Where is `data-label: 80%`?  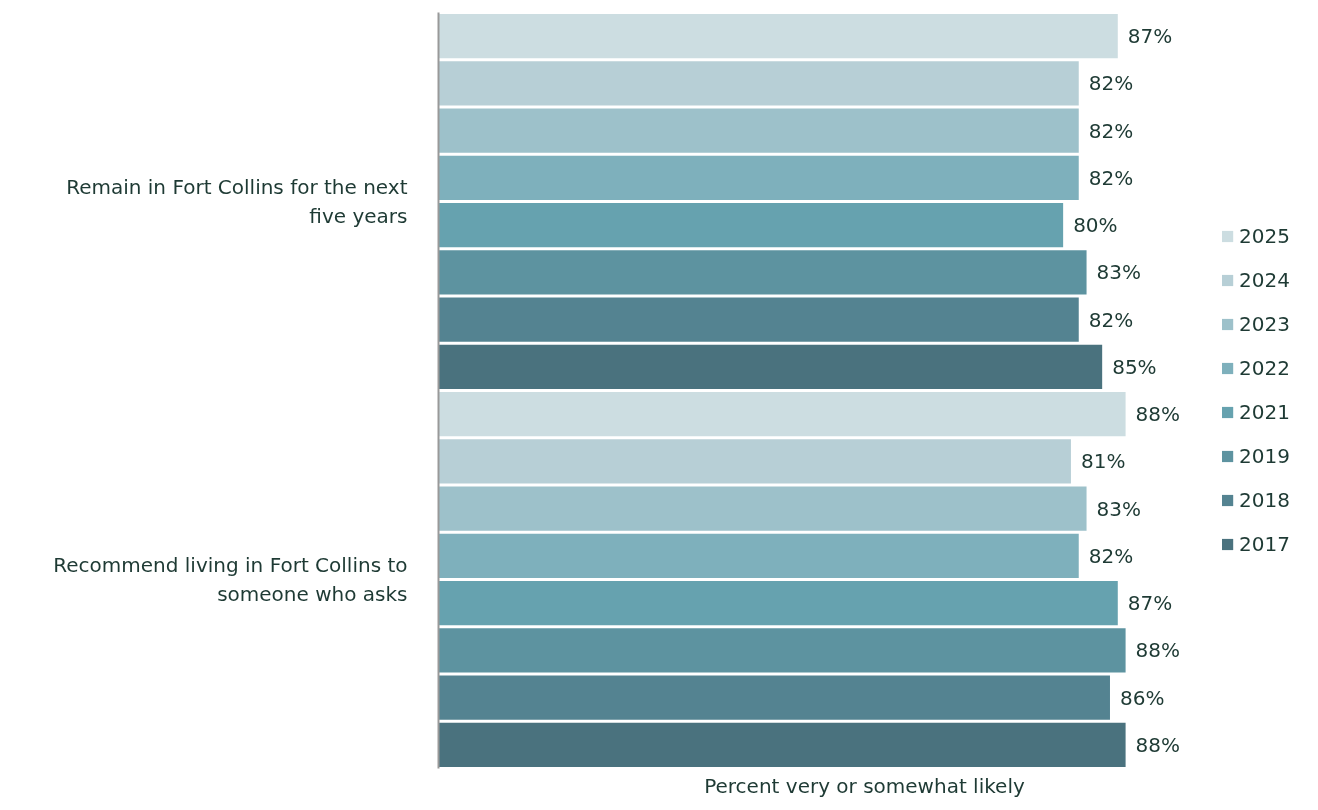
data-label: 80% is located at coordinates (1095, 225).